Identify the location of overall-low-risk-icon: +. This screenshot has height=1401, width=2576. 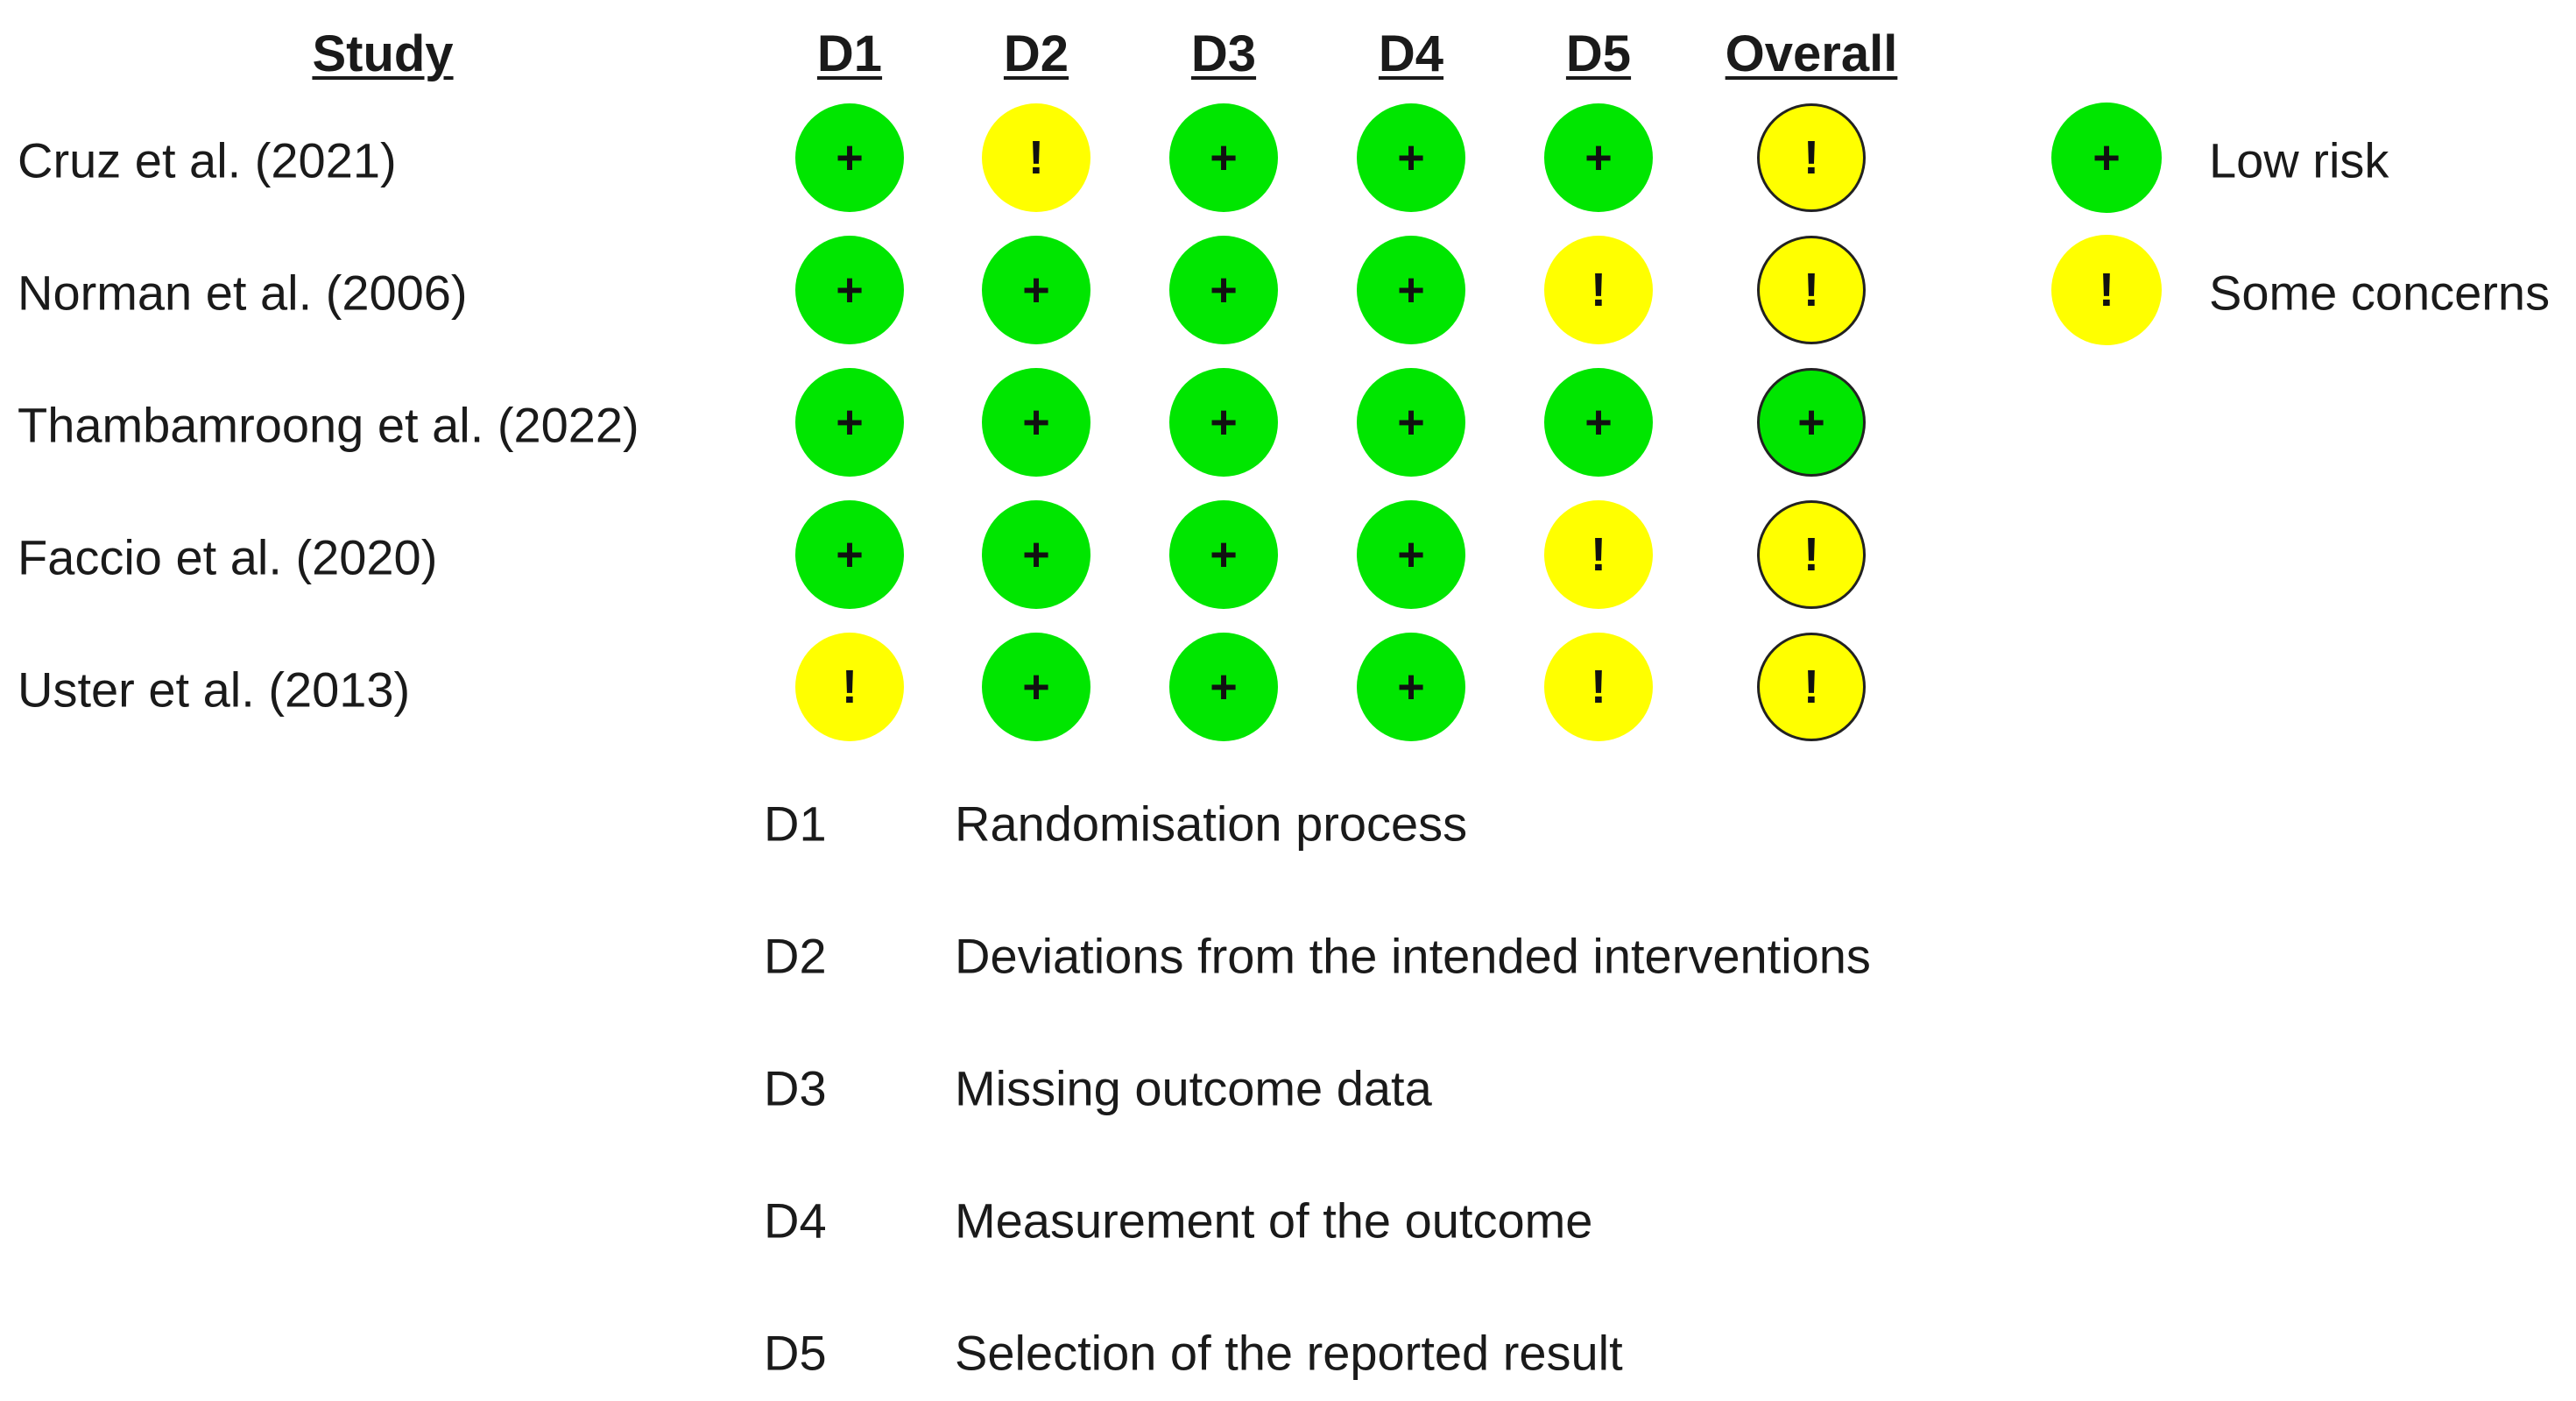
(1811, 422).